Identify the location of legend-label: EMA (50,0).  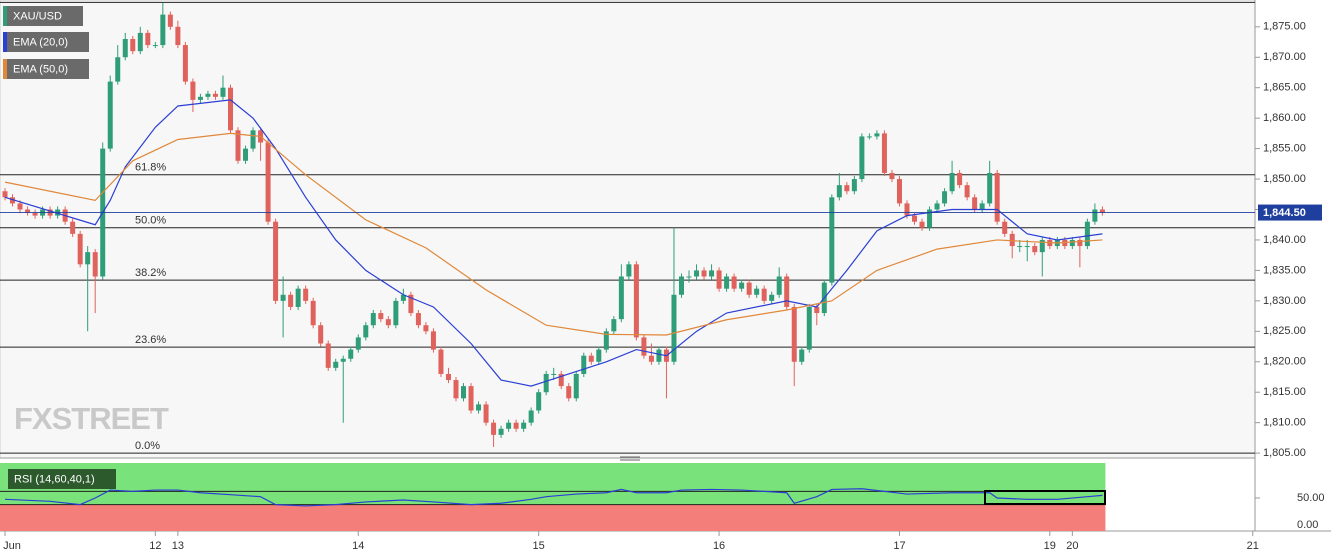
(40, 69).